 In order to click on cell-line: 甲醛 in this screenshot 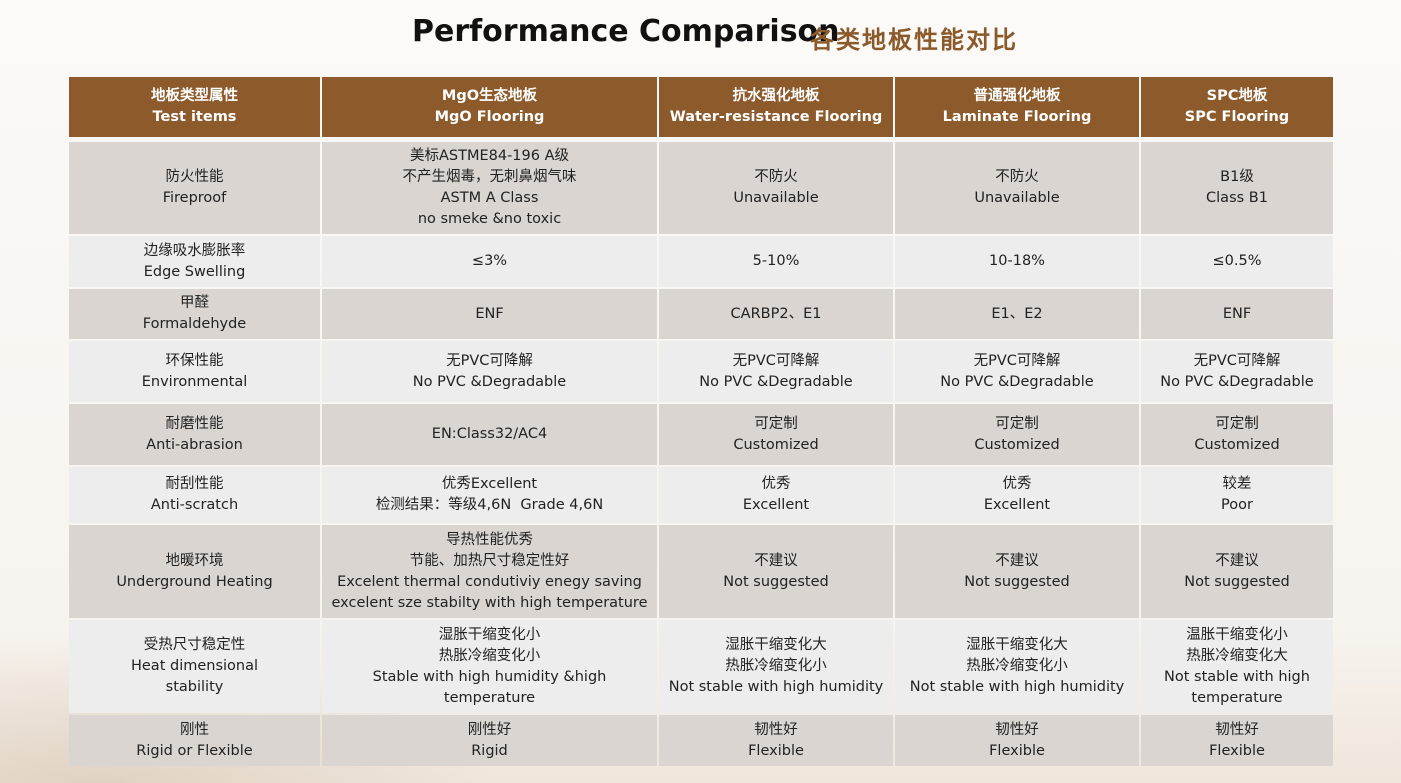, I will do `click(194, 303)`.